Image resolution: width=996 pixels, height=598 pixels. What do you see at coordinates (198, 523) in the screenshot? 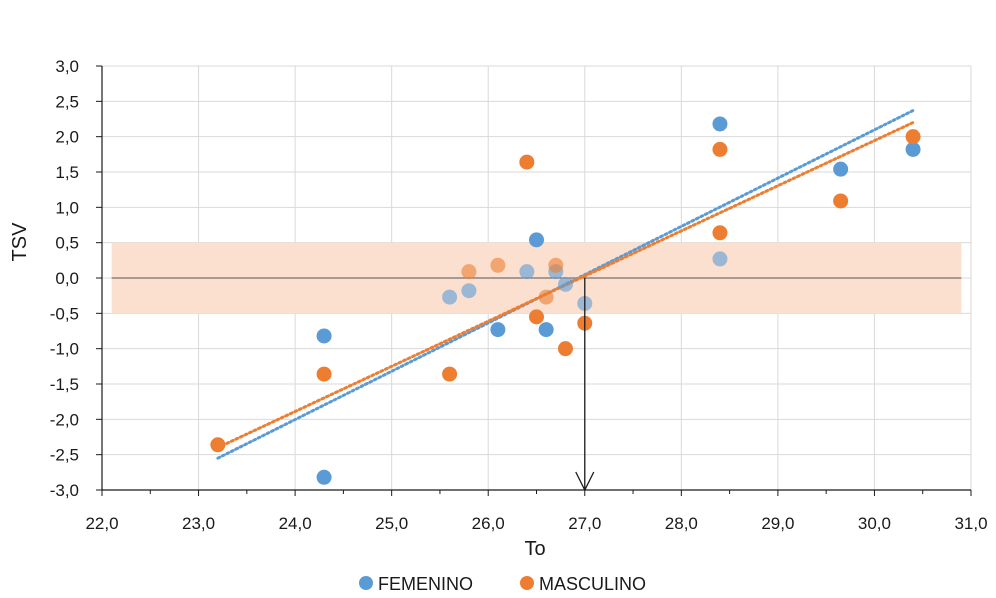
I see `x-tick-label: 23,0` at bounding box center [198, 523].